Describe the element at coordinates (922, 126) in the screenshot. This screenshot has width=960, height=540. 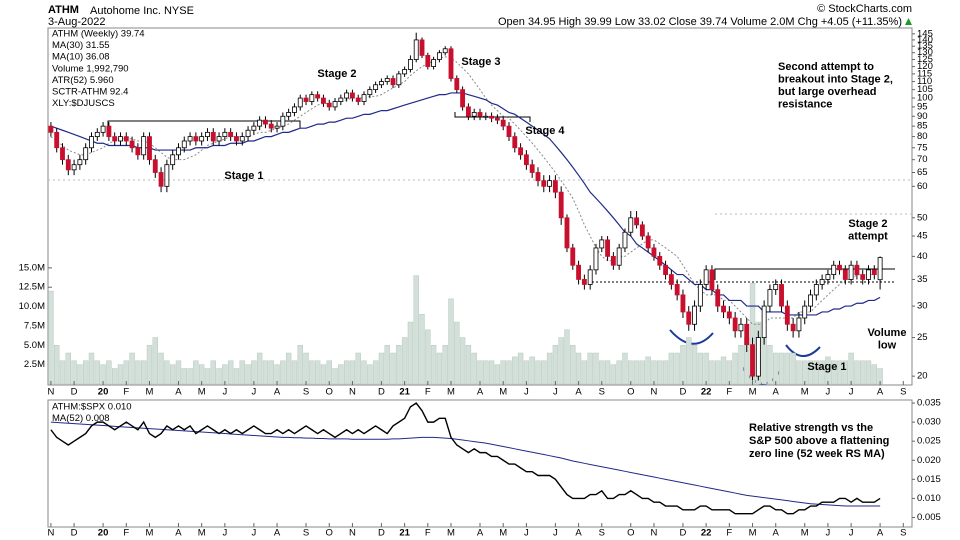
I see `y-tick-label: 85` at that location.